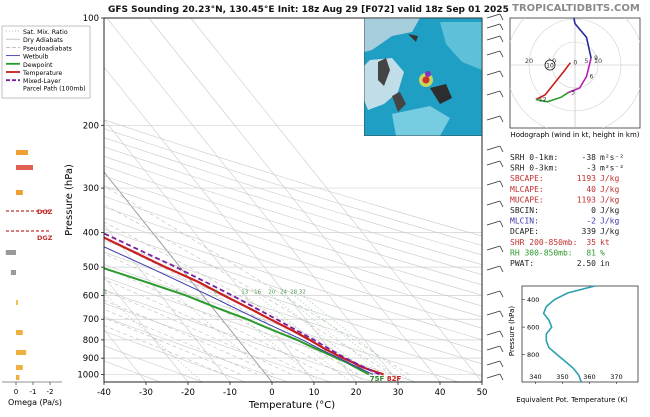 This screenshot has height=417, width=650. I want to click on profile-mixed-layer-parcel-path-100mb, so click(242, 304).